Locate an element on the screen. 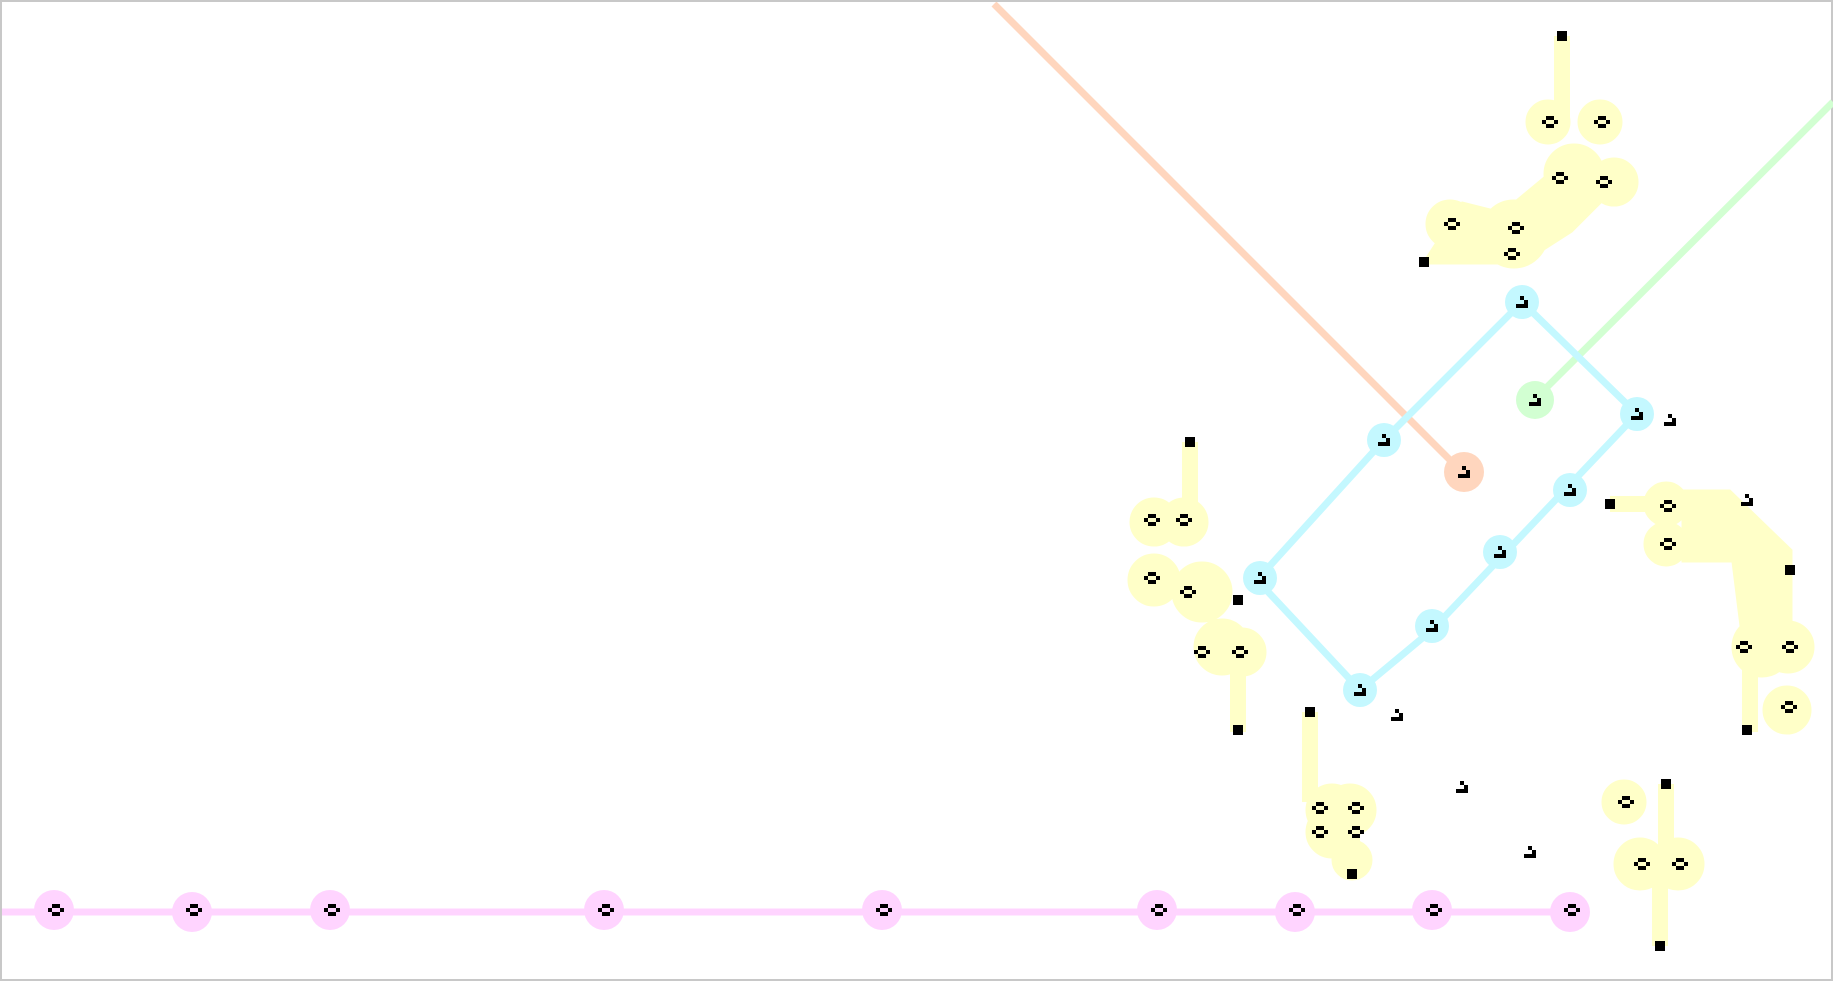 The image size is (1833, 983). gun-left is located at coordinates (1197, 587).